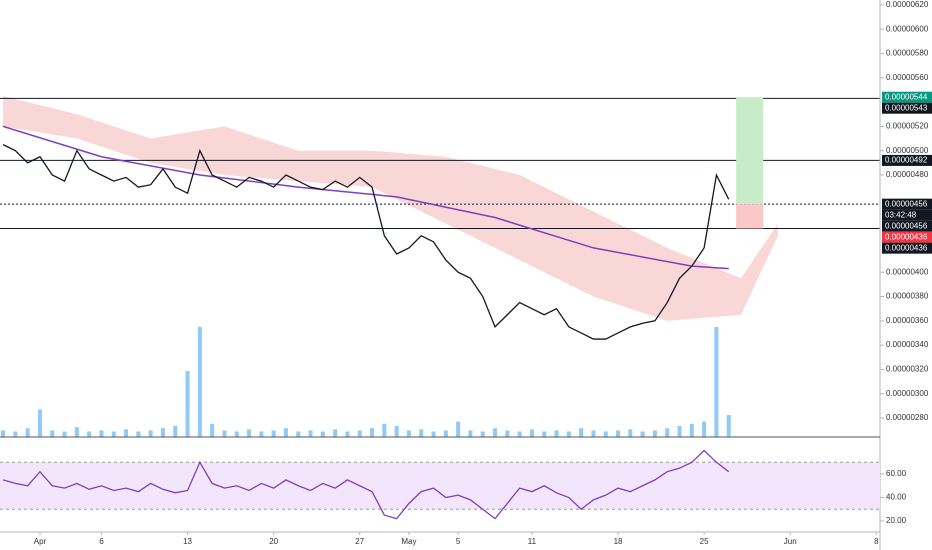 Image resolution: width=932 pixels, height=550 pixels. I want to click on price-label: 0.00000492, so click(906, 160).